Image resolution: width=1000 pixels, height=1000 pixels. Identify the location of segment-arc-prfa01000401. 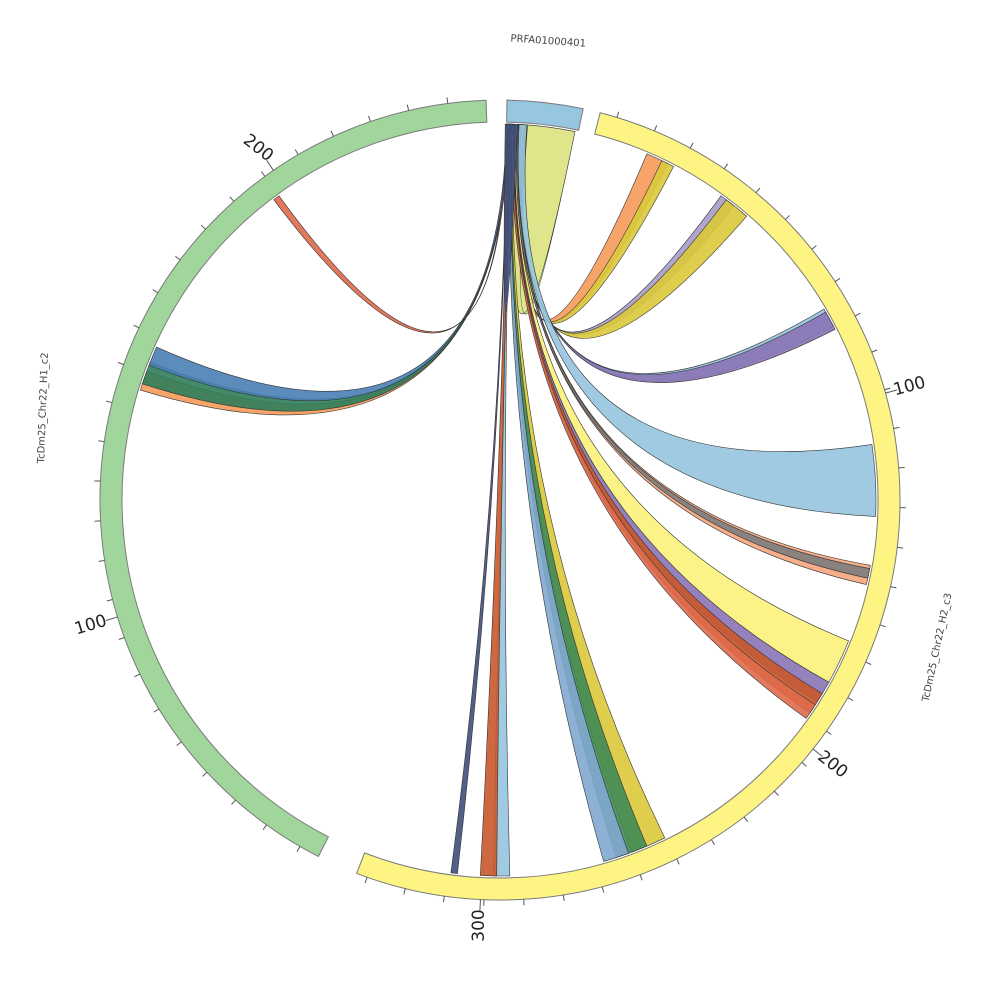
(545, 115).